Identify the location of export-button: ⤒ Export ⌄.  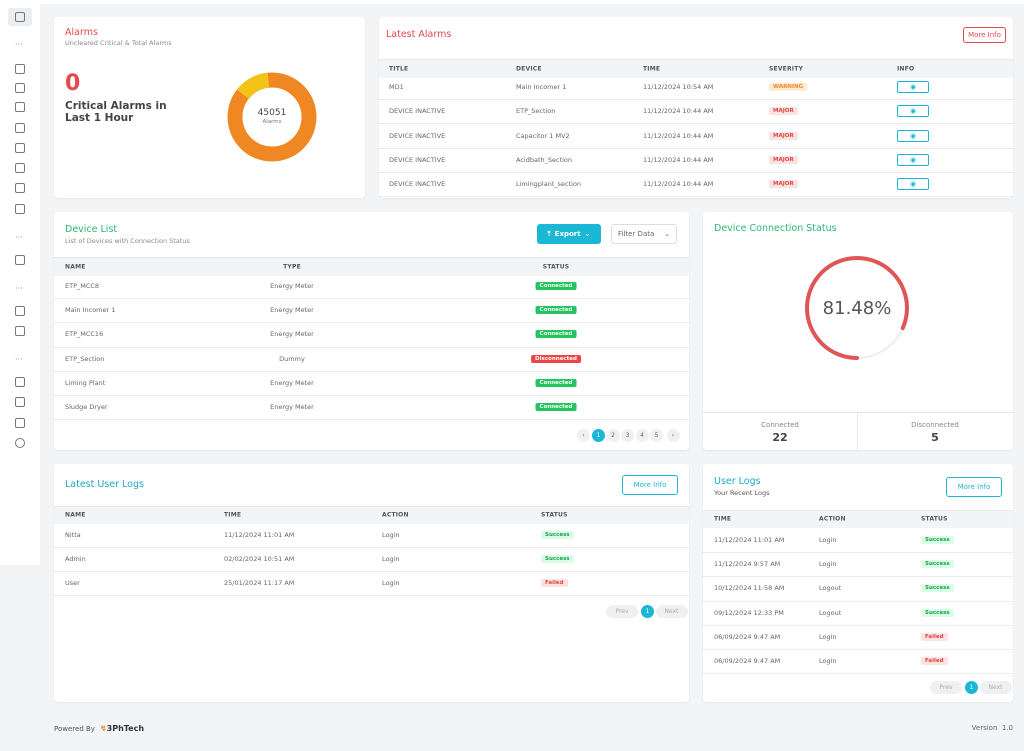
(569, 234).